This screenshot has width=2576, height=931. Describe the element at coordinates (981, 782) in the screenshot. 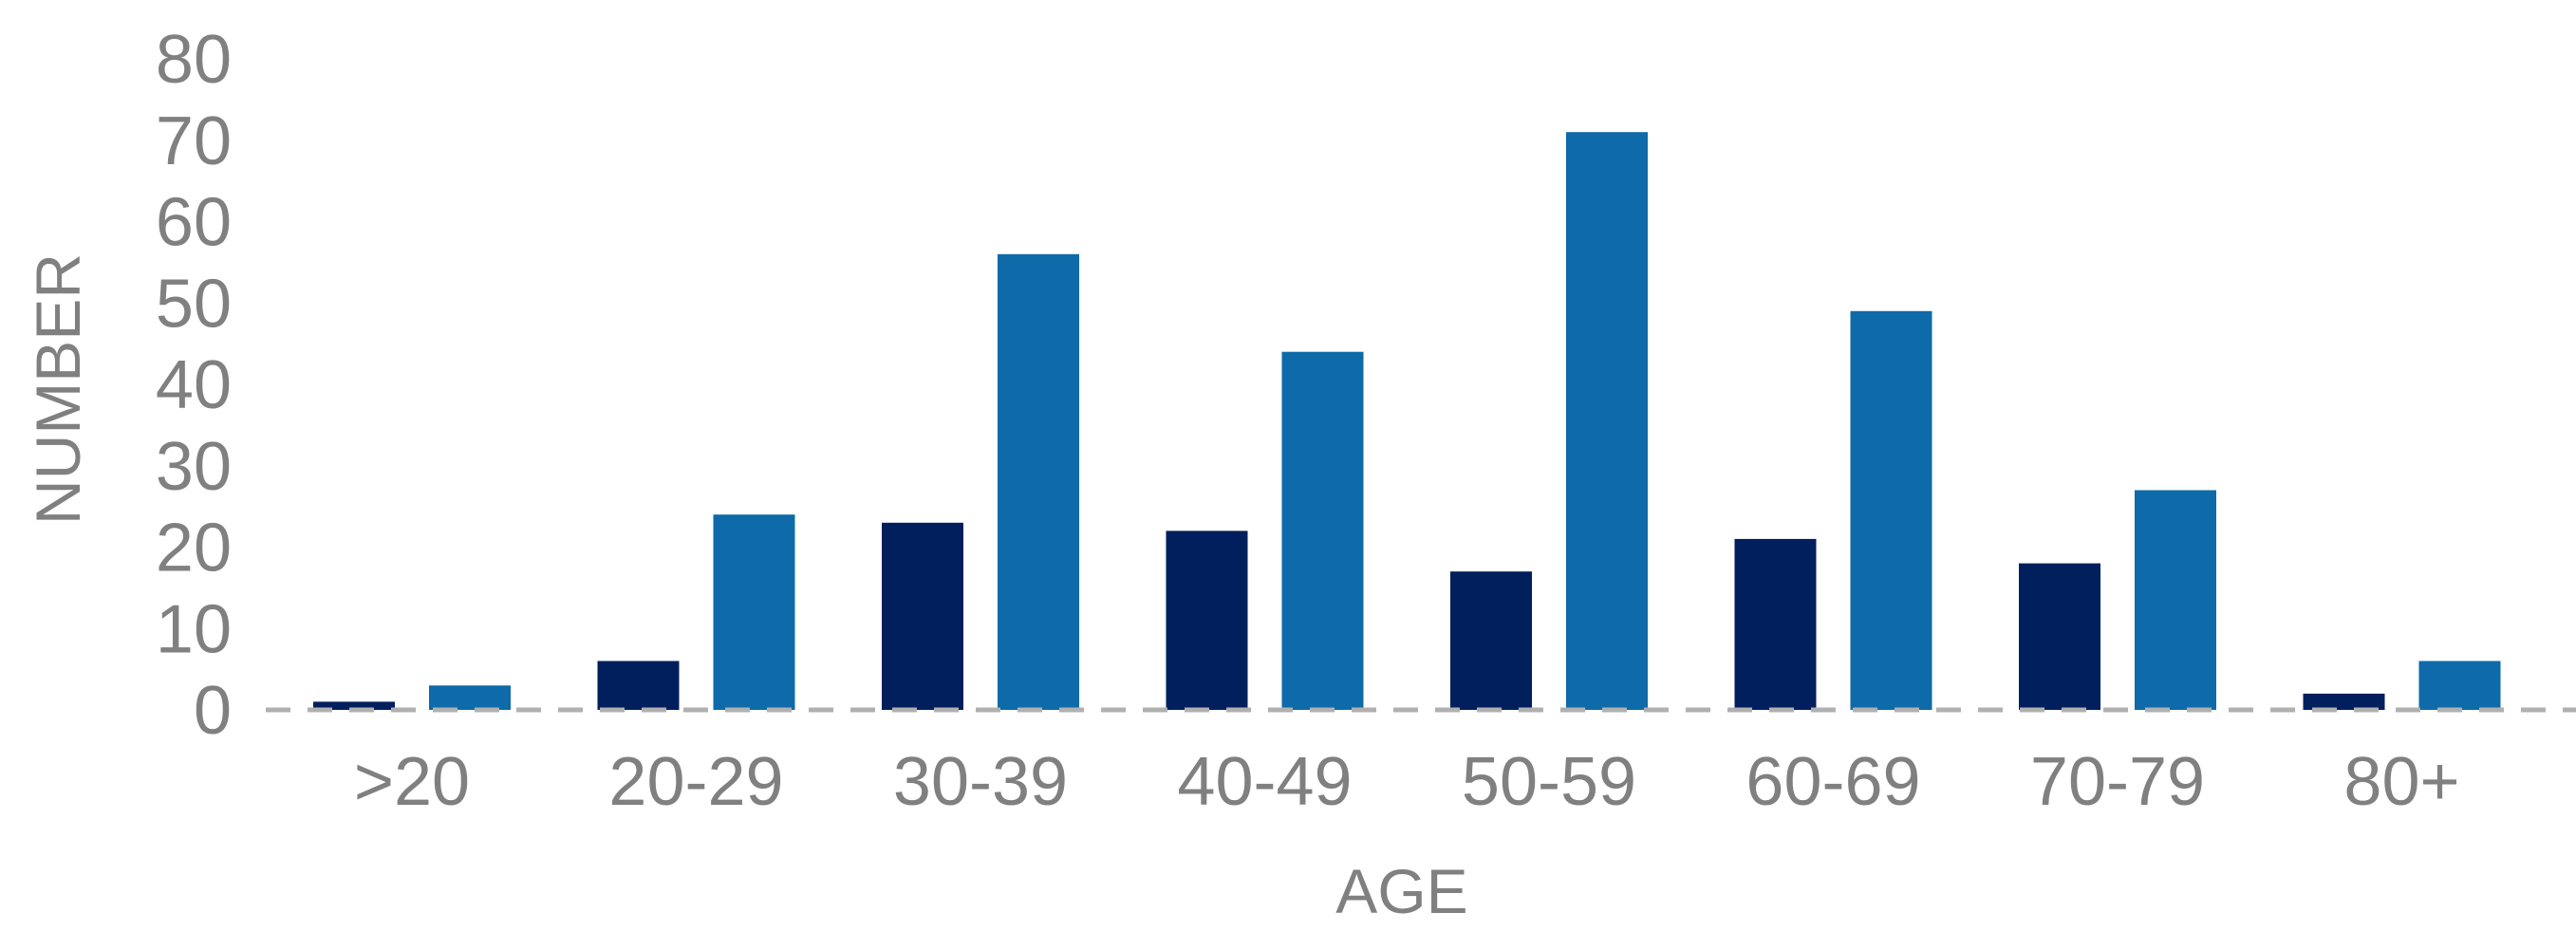

I see `x-tick-label: 30-39` at that location.